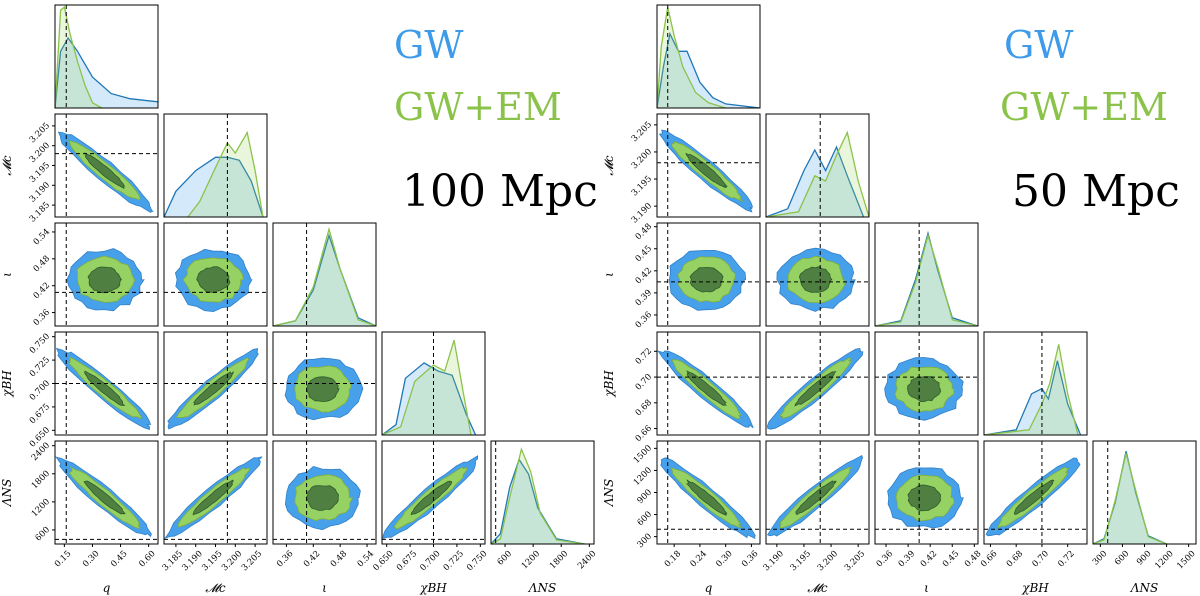 This screenshot has width=1200, height=596. Describe the element at coordinates (644, 434) in the screenshot. I see `y-tick-label-chiBH: 0.66` at that location.